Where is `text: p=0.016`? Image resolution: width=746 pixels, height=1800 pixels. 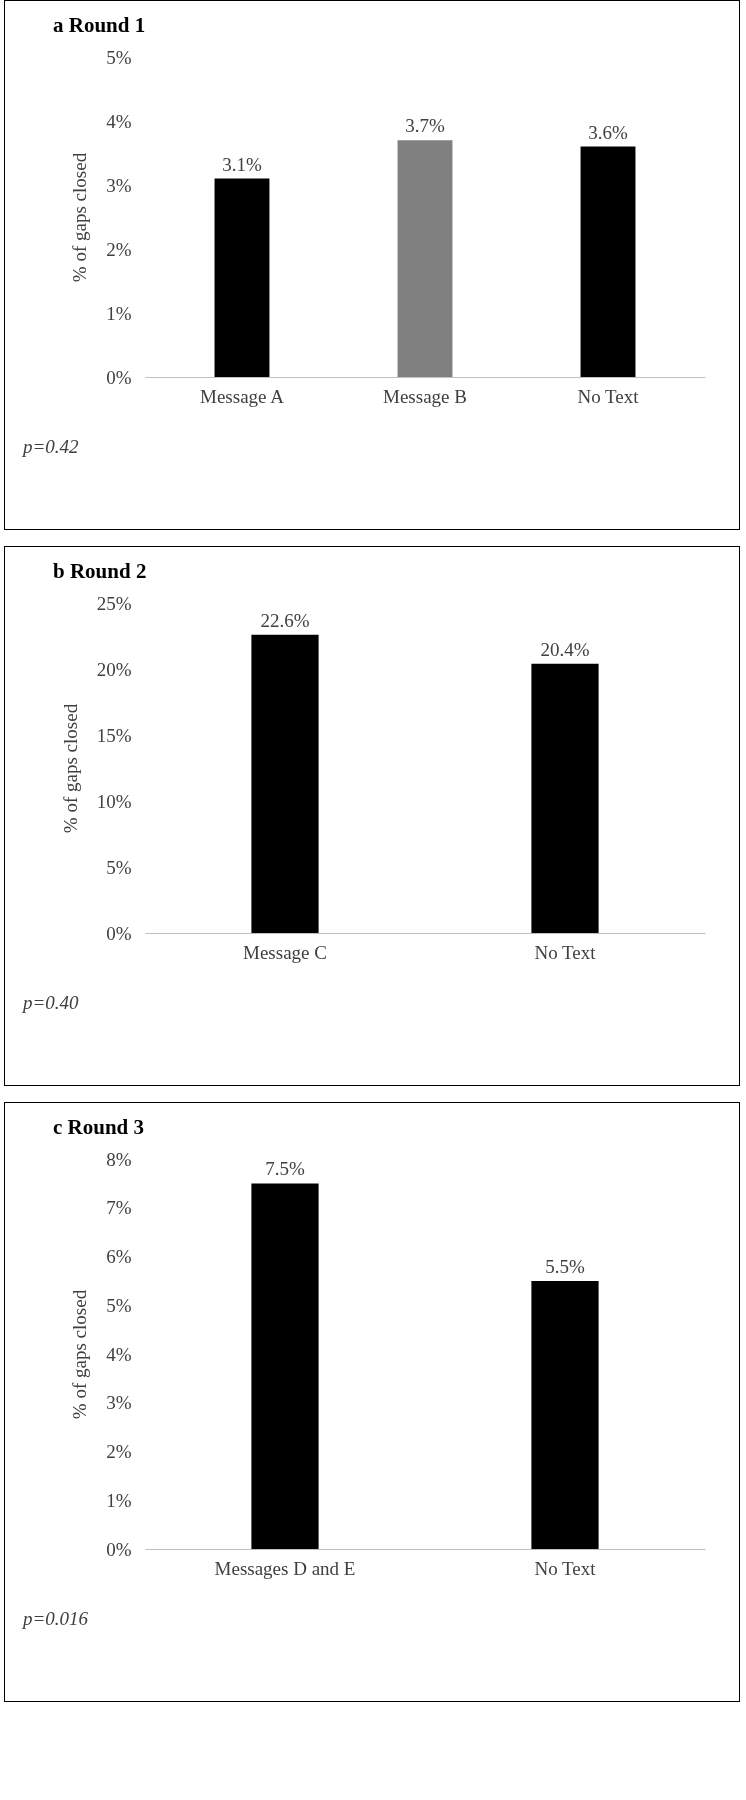
text: p=0.016 is located at coordinates (55, 1618).